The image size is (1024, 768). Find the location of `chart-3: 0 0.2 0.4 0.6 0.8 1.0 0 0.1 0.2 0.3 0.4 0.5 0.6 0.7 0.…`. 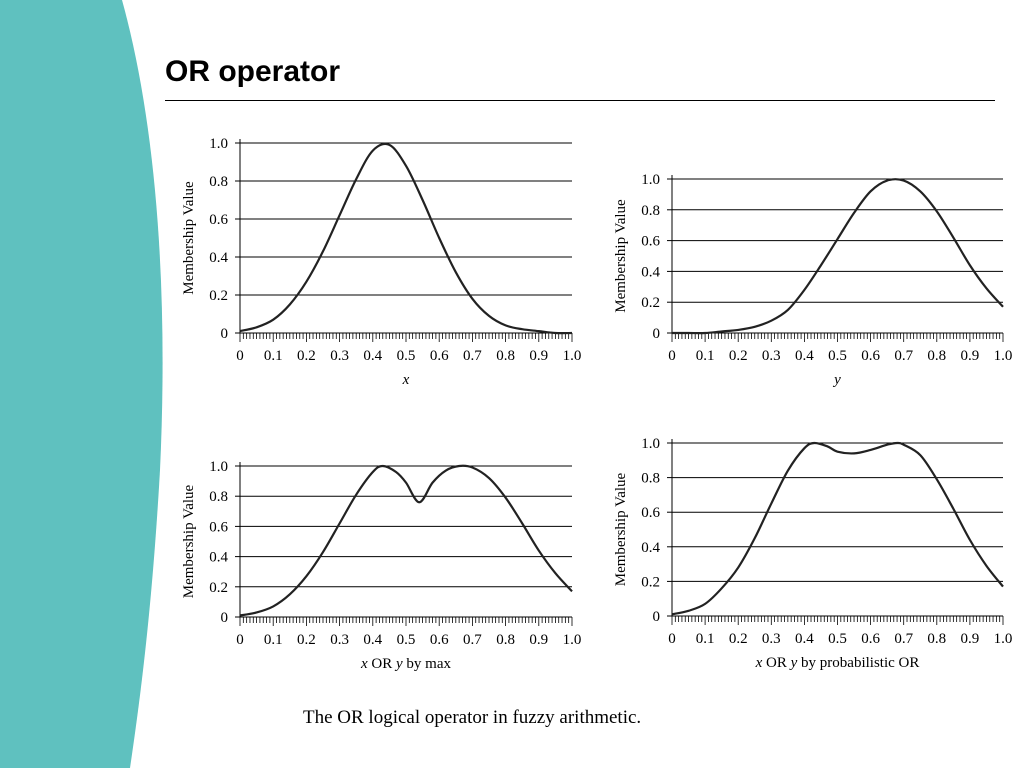

chart-3: 0 0.2 0.4 0.6 0.8 1.0 0 0.1 0.2 0.3 0.4 0.5 0.6 0.7 0.… is located at coordinates (381, 565).